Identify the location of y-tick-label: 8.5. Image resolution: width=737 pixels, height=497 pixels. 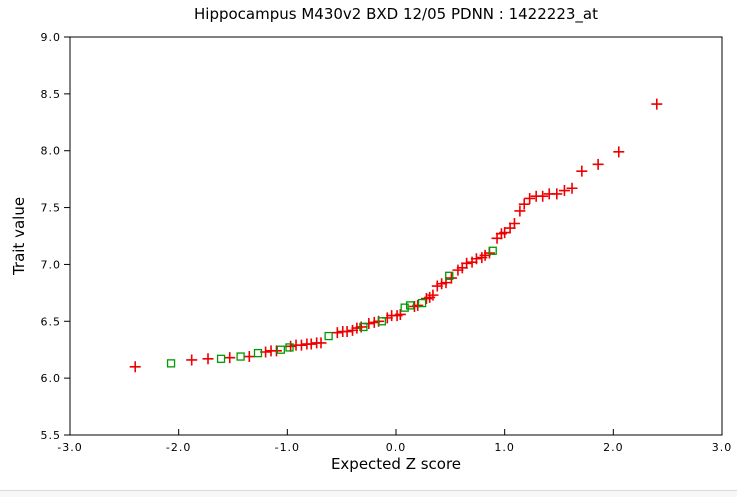
(51, 94).